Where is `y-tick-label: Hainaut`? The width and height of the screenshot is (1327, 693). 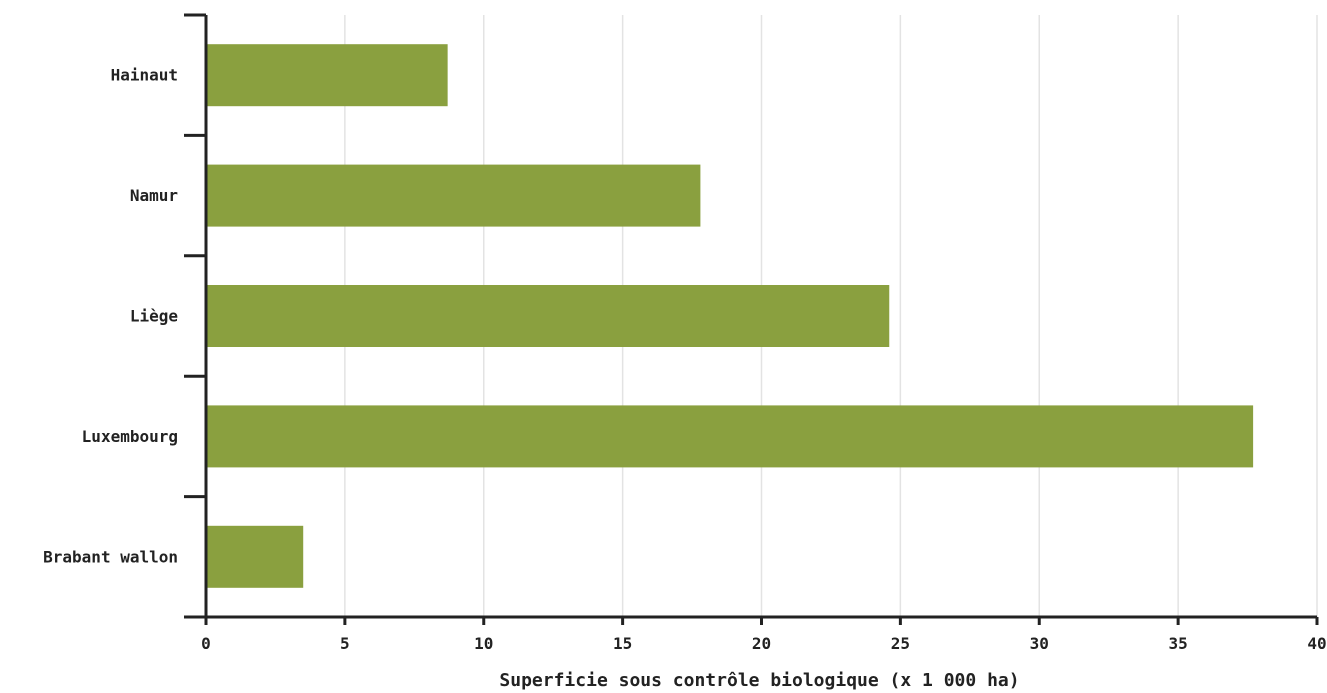 y-tick-label: Hainaut is located at coordinates (144, 75).